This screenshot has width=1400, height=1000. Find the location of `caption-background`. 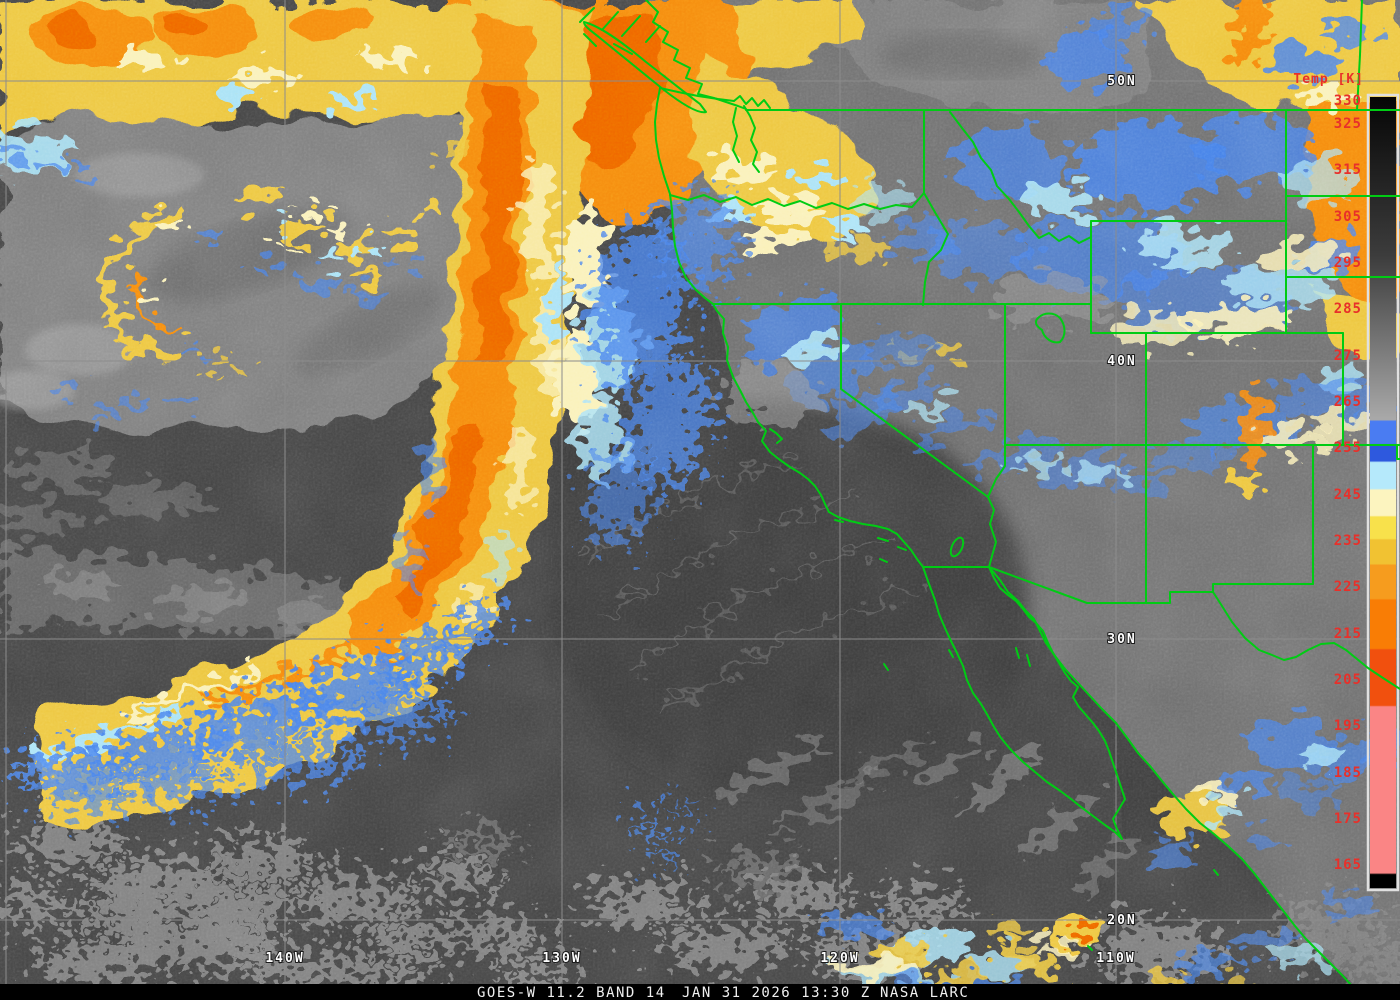

caption-background is located at coordinates (700, 992).